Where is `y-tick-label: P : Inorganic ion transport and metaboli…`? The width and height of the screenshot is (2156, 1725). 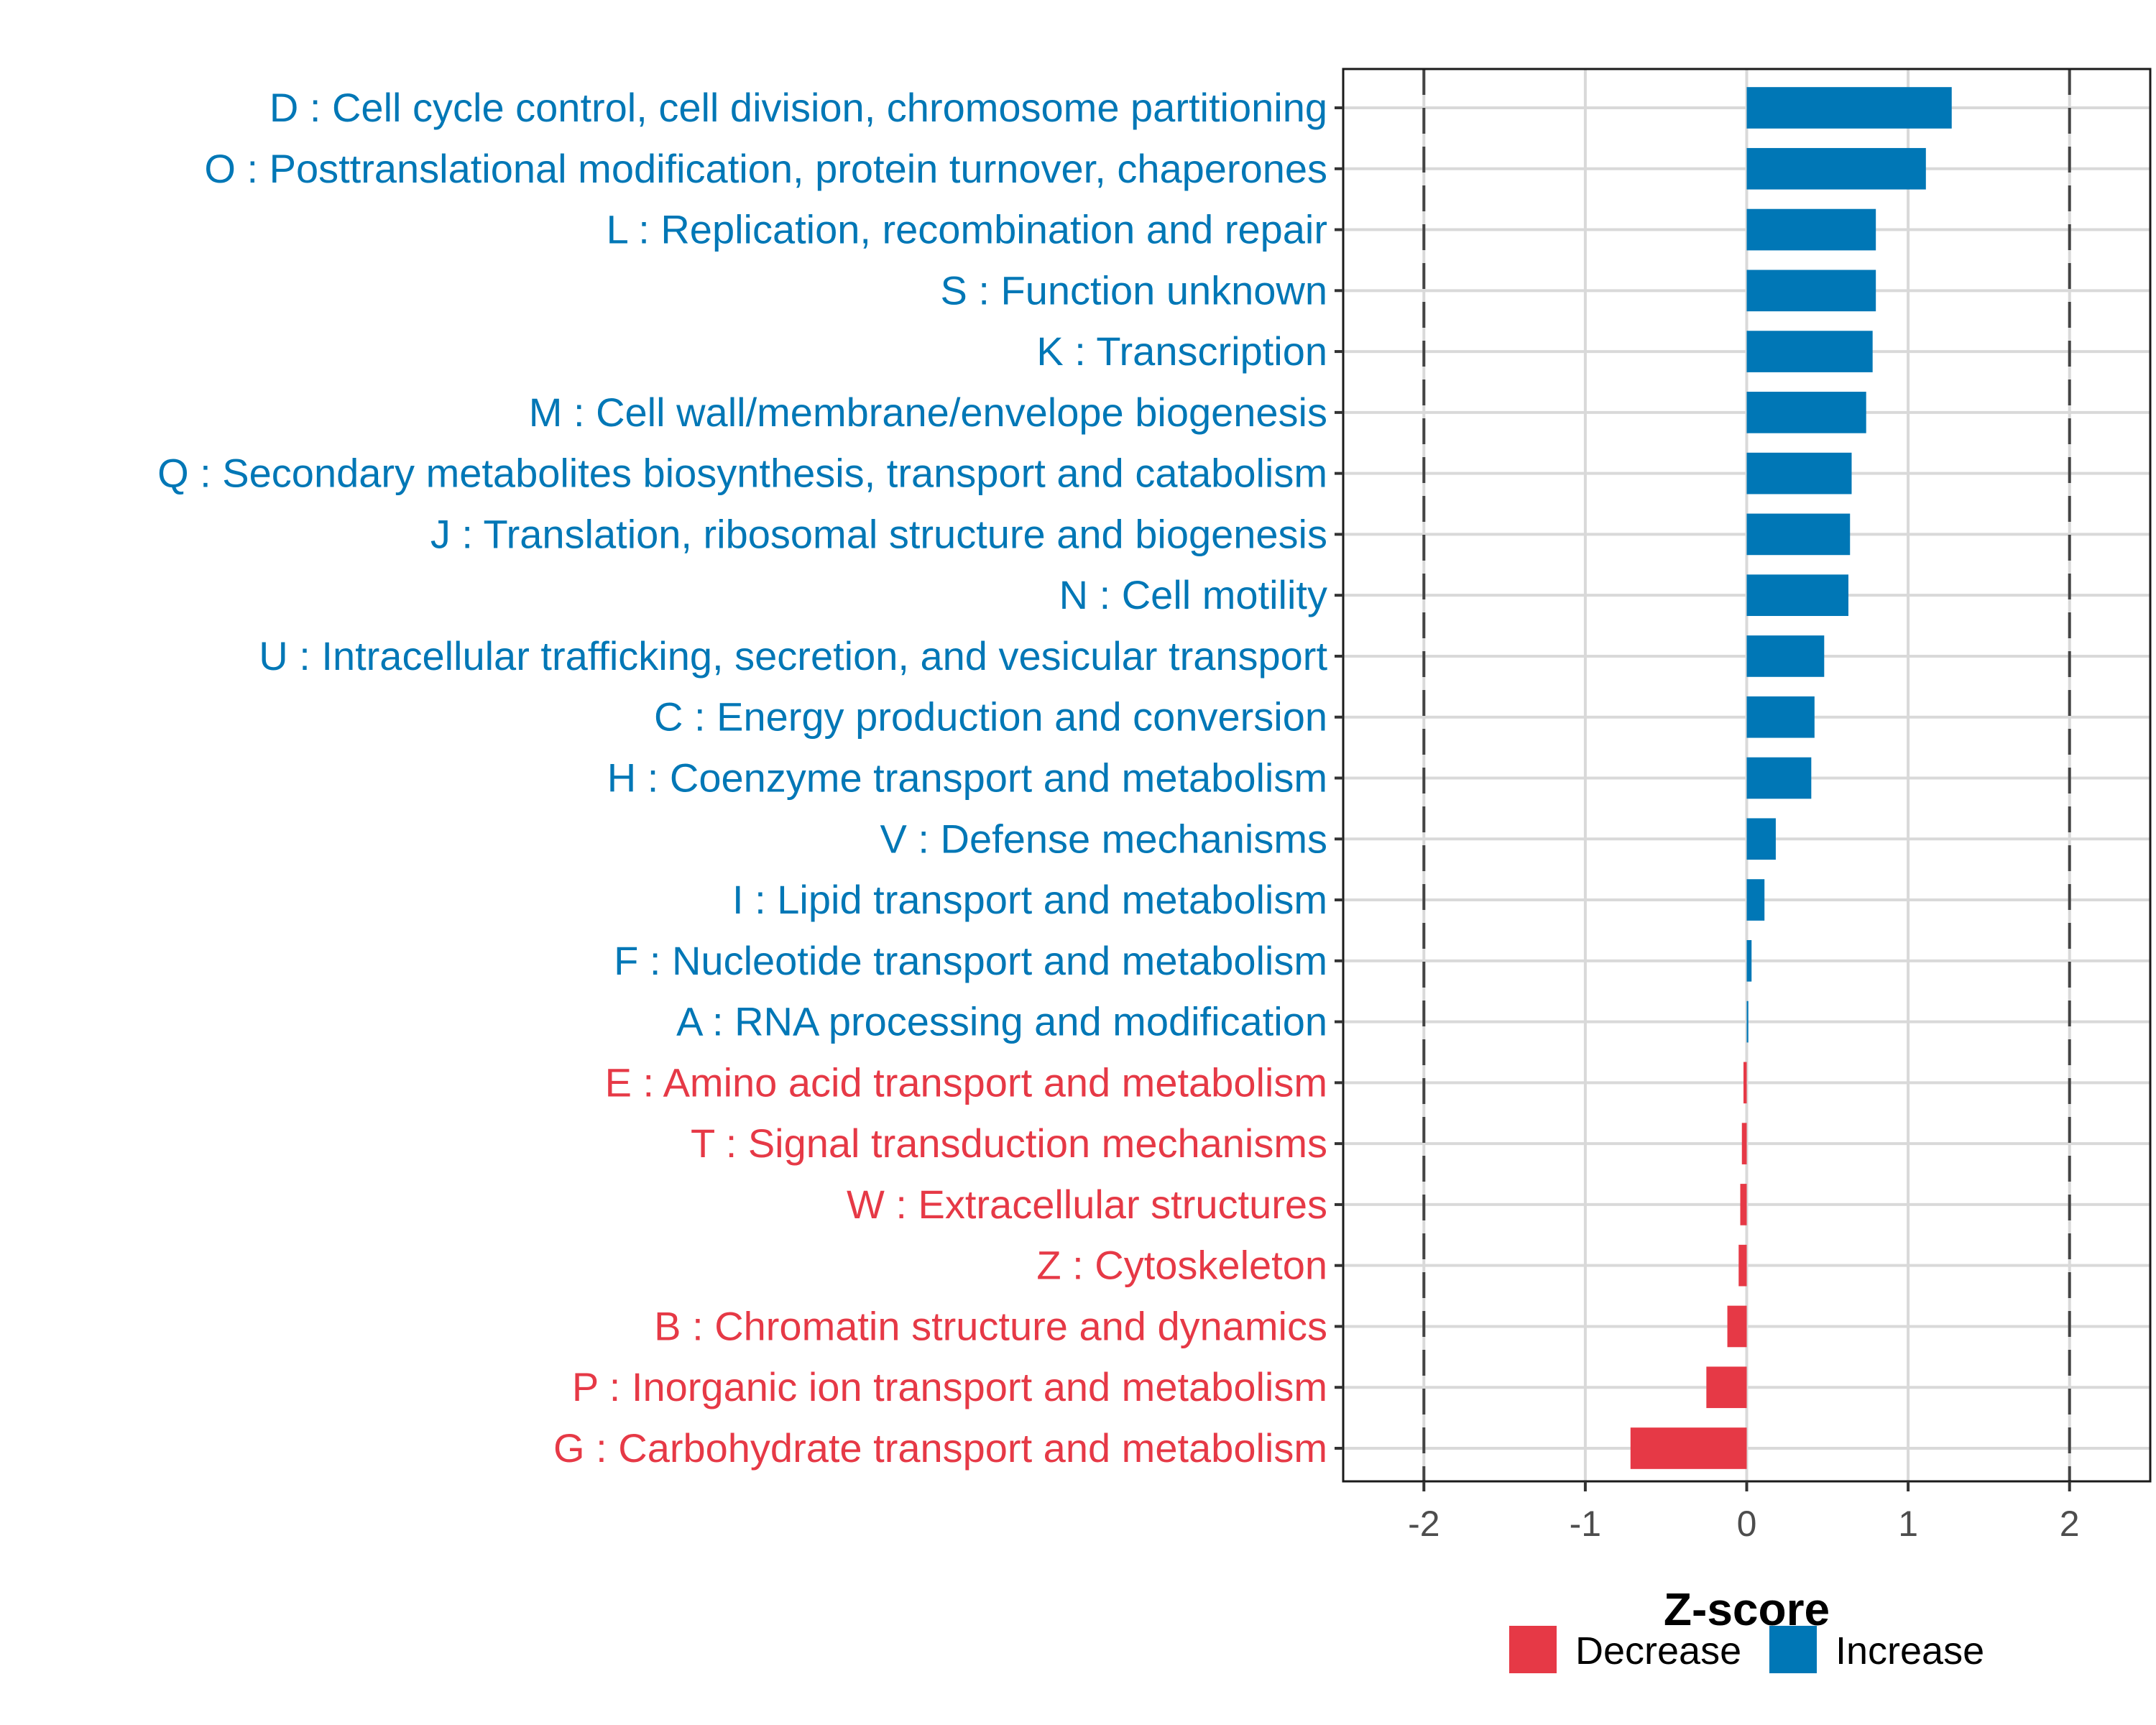
y-tick-label: P : Inorganic ion transport and metaboli… is located at coordinates (950, 1386).